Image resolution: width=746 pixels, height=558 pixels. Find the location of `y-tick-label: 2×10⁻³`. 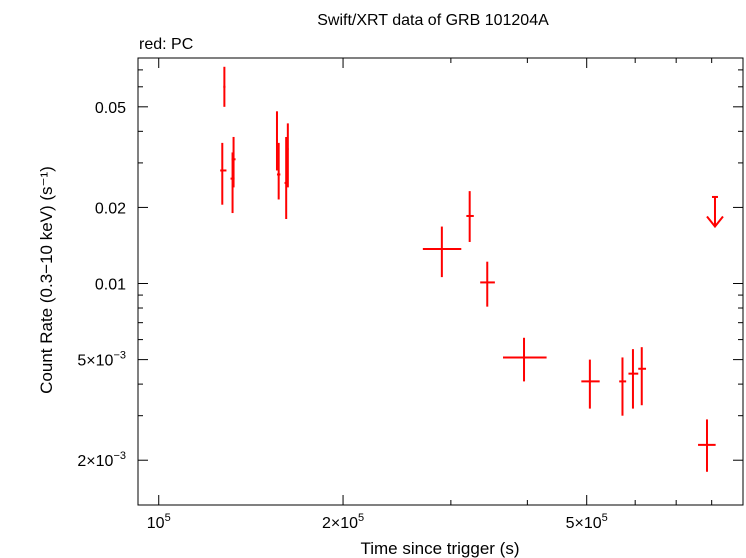

y-tick-label: 2×10⁻³ is located at coordinates (101, 460).